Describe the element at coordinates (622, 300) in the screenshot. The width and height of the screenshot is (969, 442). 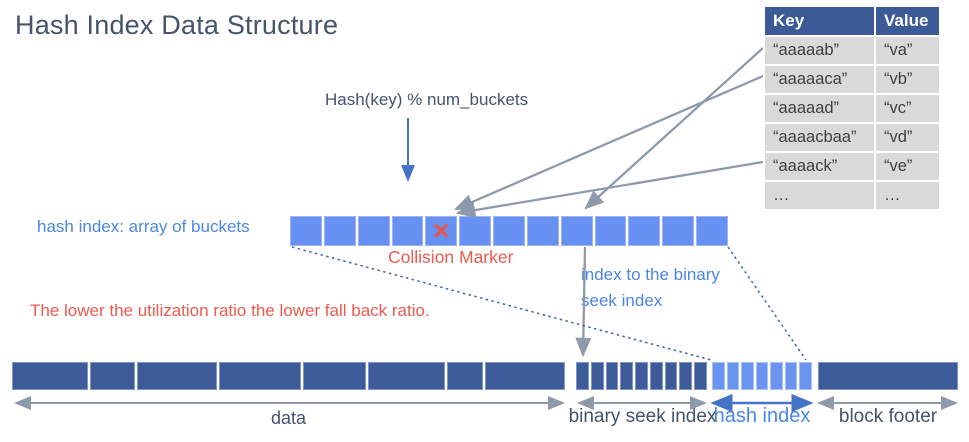
I see `index-note-line2: seek index` at that location.